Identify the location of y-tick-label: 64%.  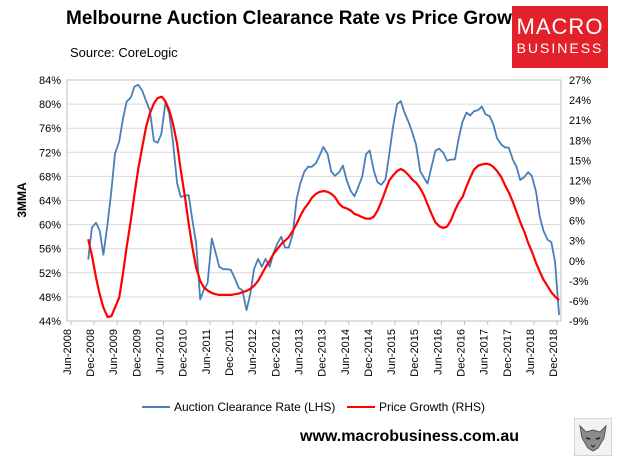
(50, 202).